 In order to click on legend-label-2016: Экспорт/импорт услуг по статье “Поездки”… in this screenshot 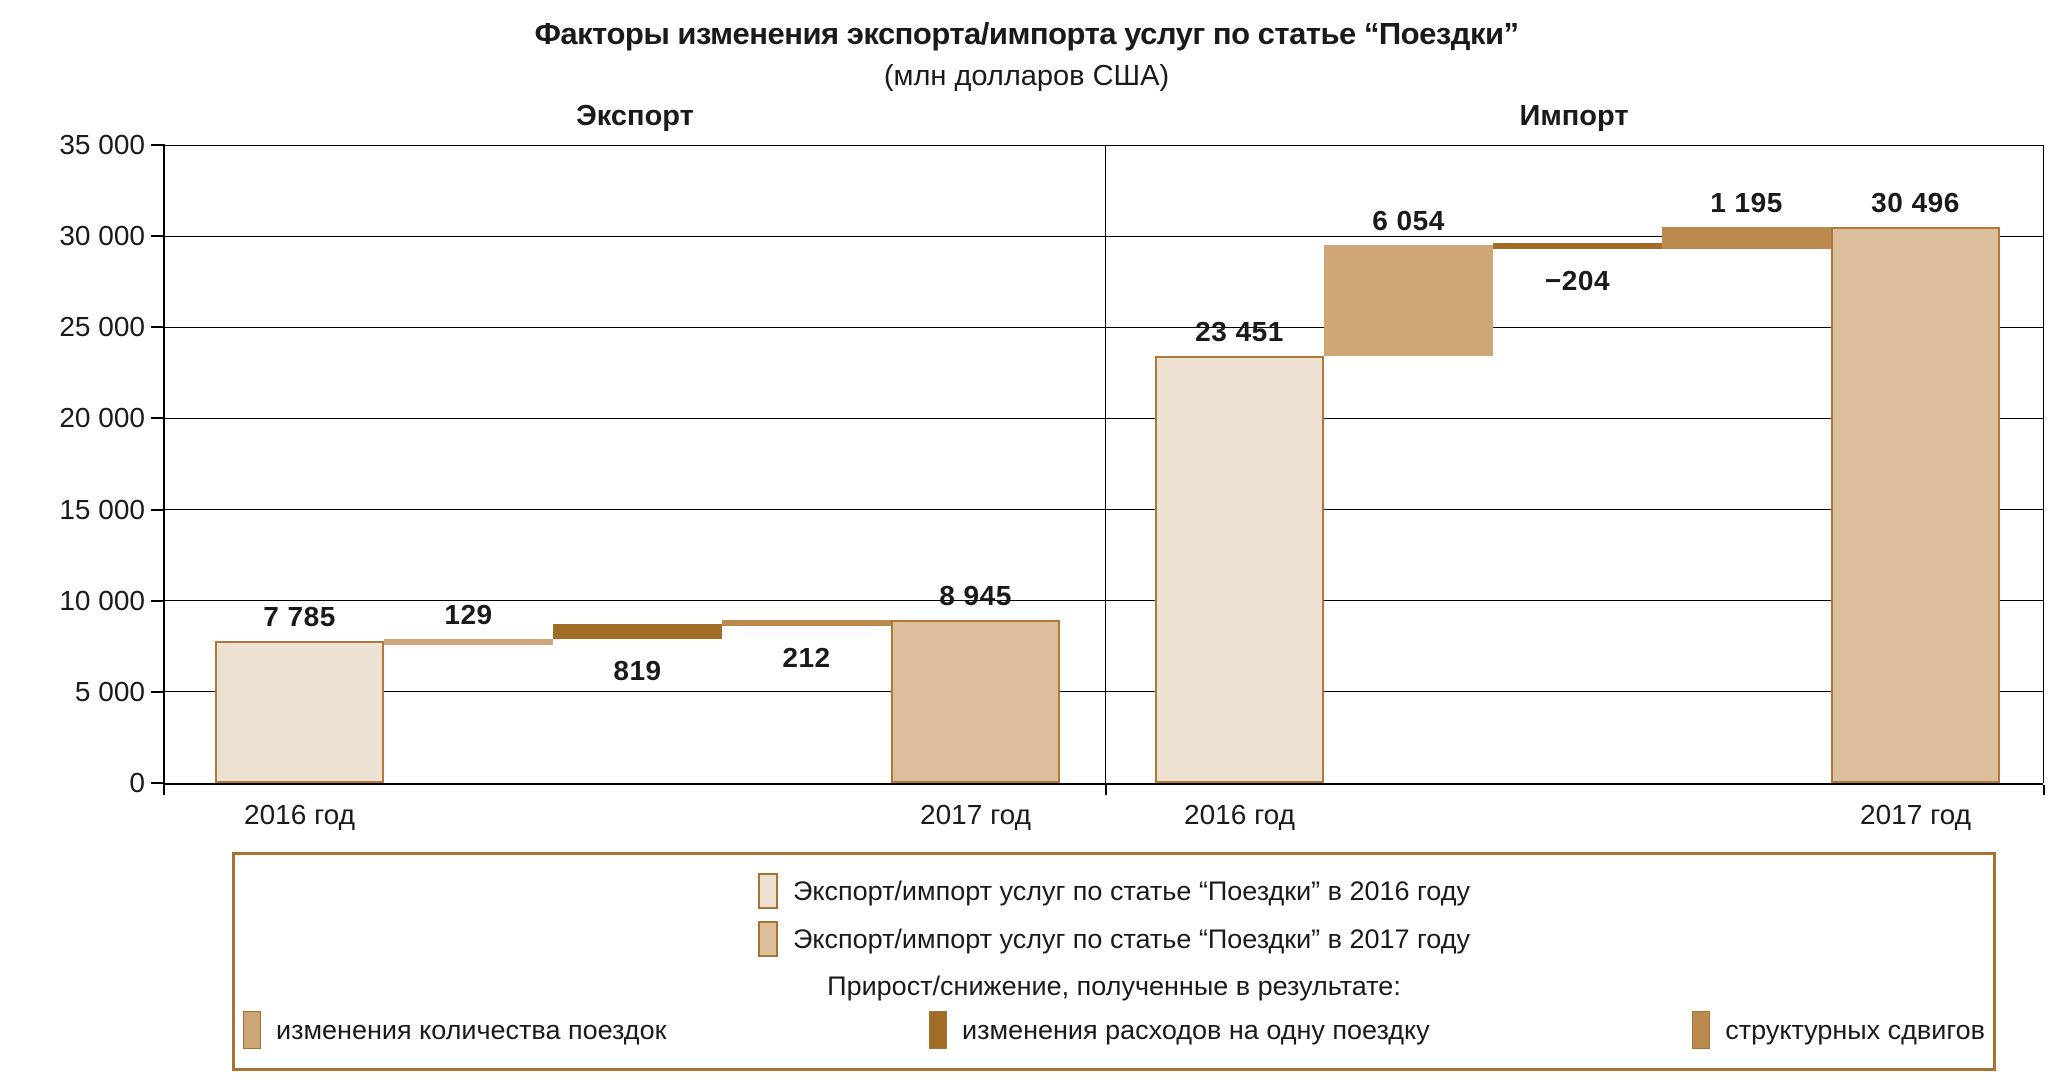, I will do `click(1131, 890)`.